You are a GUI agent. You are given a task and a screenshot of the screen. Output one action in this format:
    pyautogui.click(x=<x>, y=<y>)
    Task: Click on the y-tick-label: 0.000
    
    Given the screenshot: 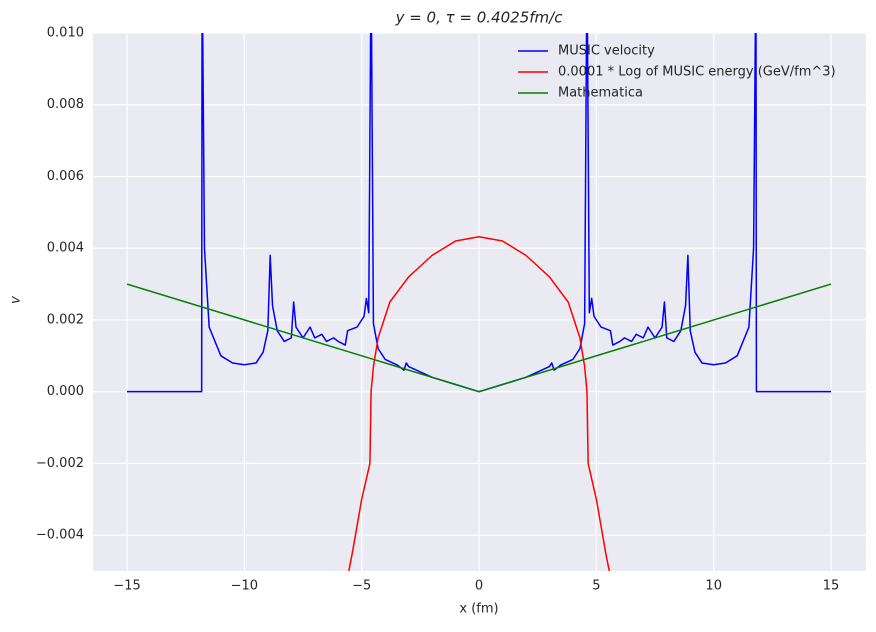 What is the action you would take?
    pyautogui.click(x=65, y=391)
    